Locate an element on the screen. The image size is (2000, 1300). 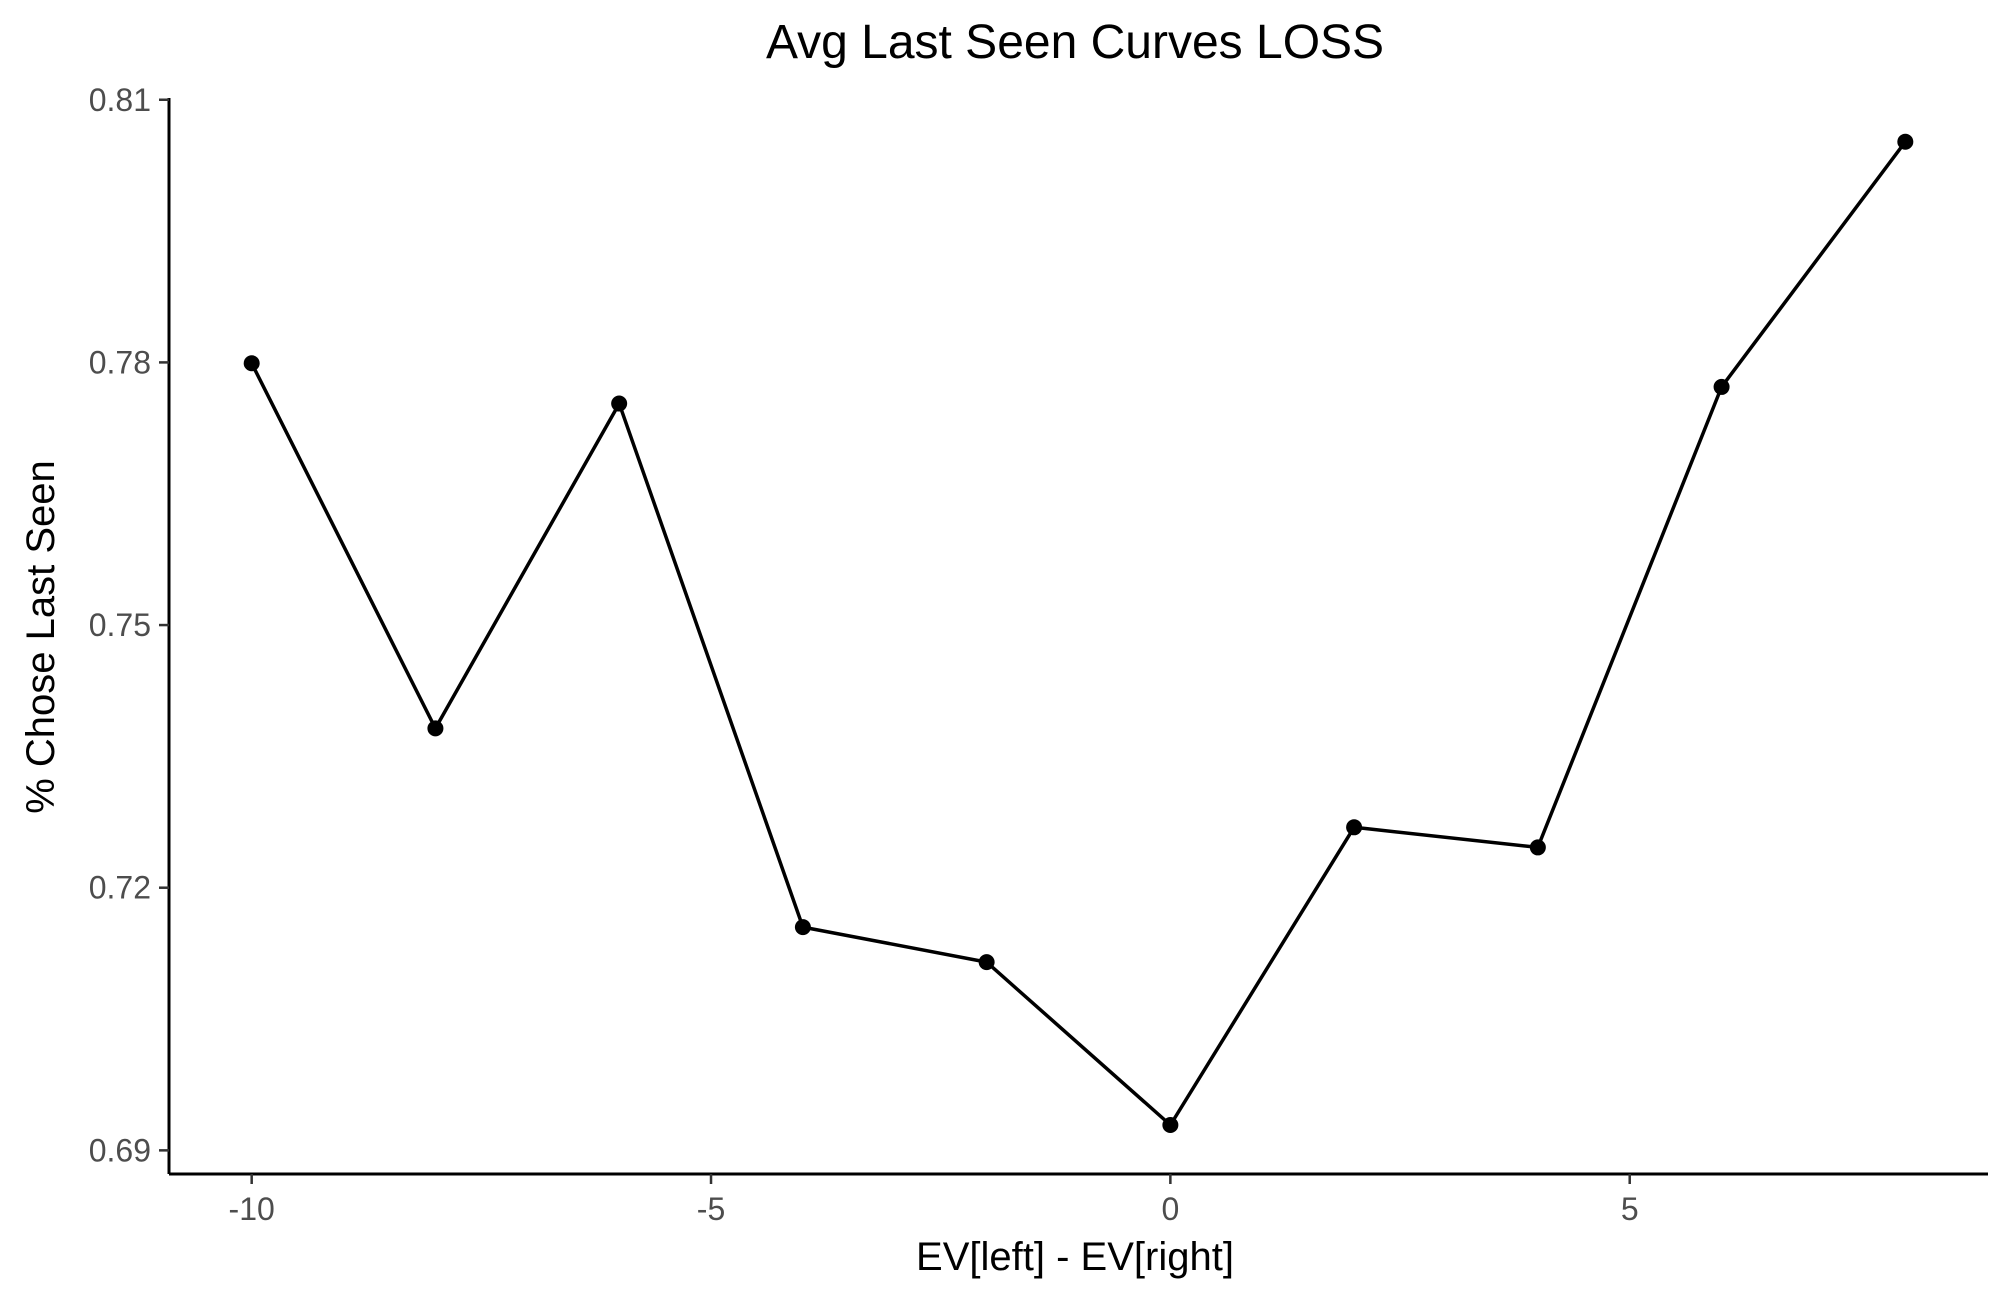
y-axis: 0.69 0.72 0.75 0.78 0.81 is located at coordinates (130, 628).